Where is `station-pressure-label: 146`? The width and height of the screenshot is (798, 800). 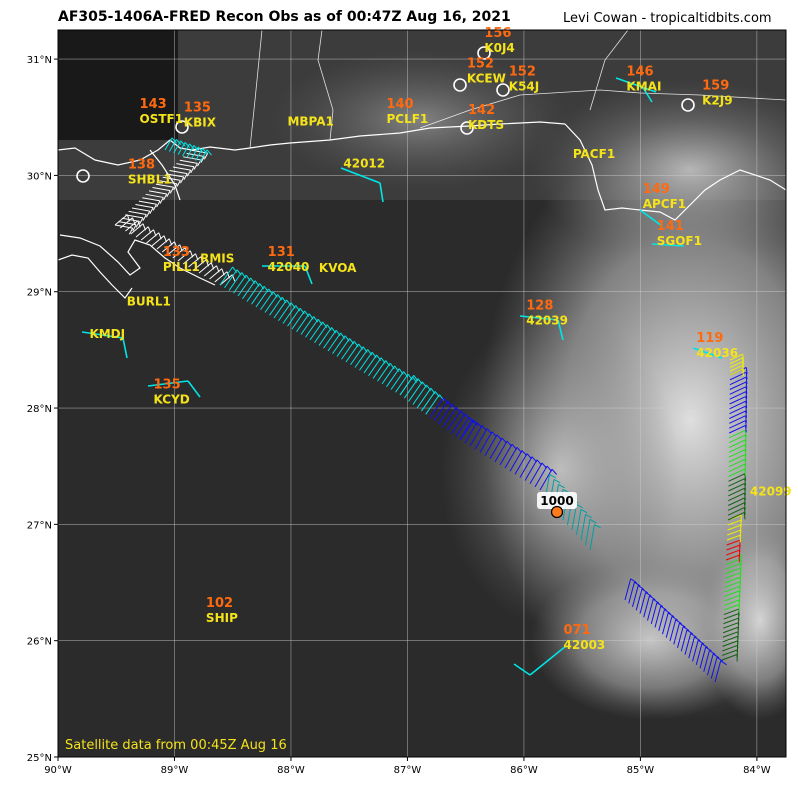 station-pressure-label: 146 is located at coordinates (639, 71).